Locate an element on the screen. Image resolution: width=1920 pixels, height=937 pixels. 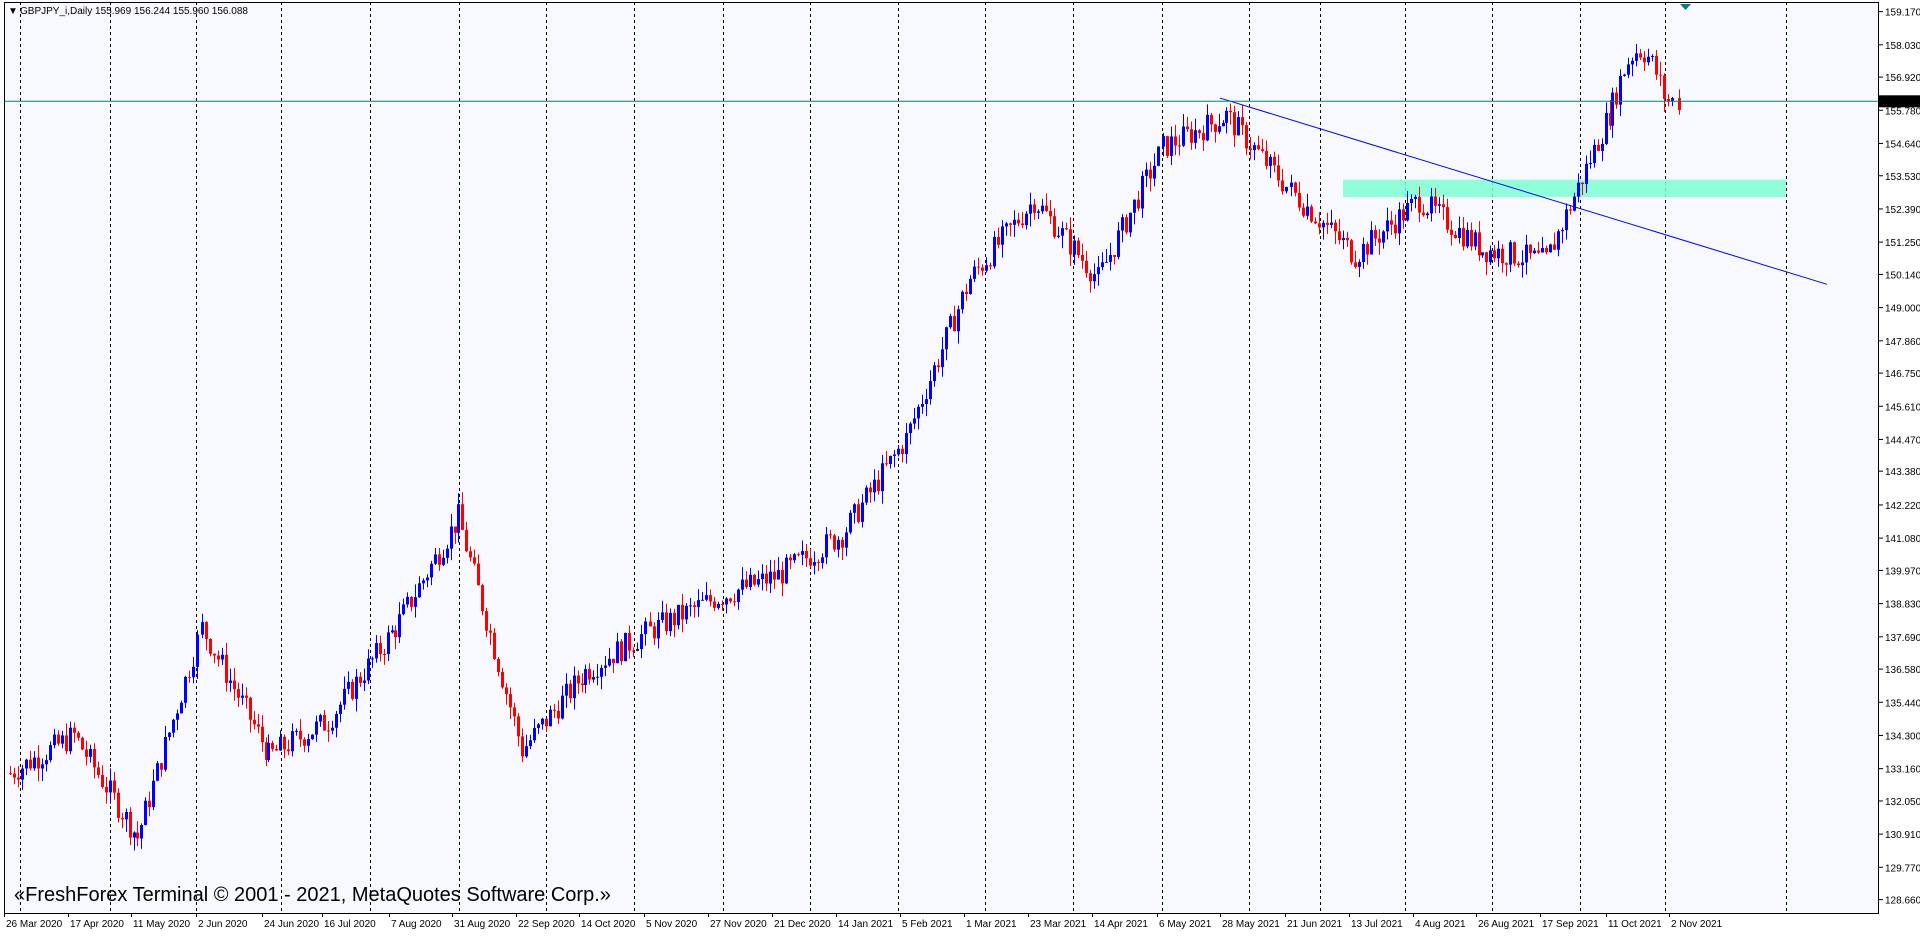
time-axis-label: 4 Aug 2021 is located at coordinates (1440, 924).